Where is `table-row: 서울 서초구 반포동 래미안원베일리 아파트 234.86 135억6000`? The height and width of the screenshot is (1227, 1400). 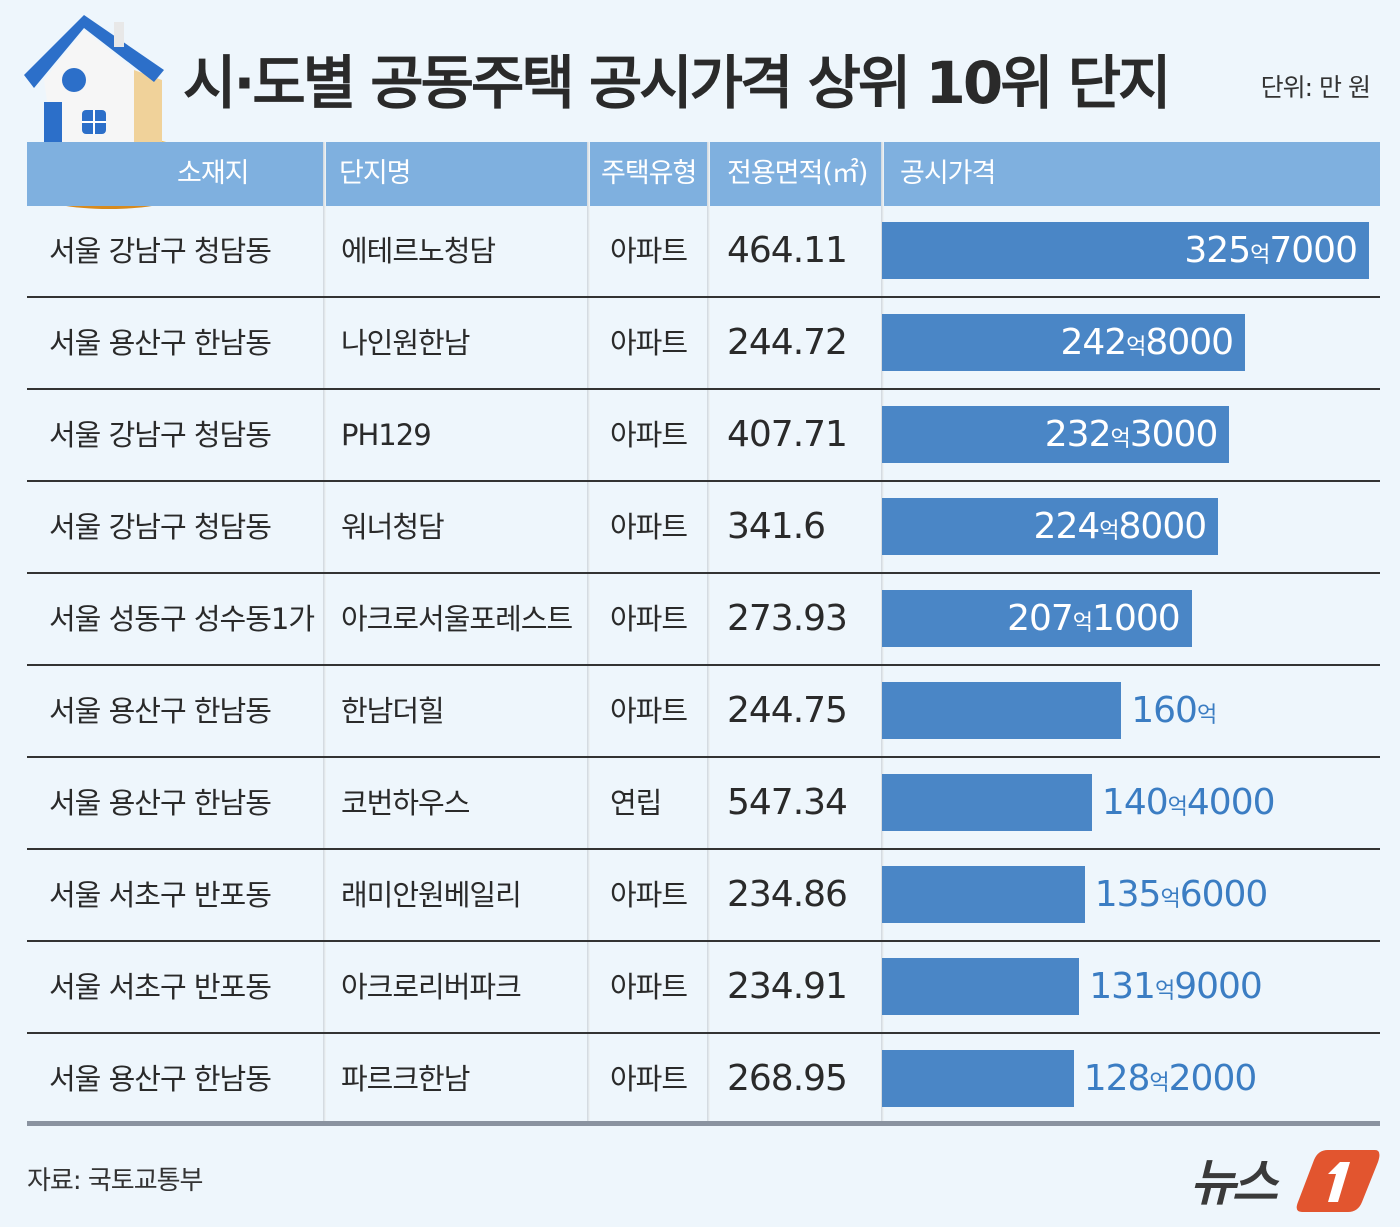 table-row: 서울 서초구 반포동 래미안원베일리 아파트 234.86 135억6000 is located at coordinates (703, 896).